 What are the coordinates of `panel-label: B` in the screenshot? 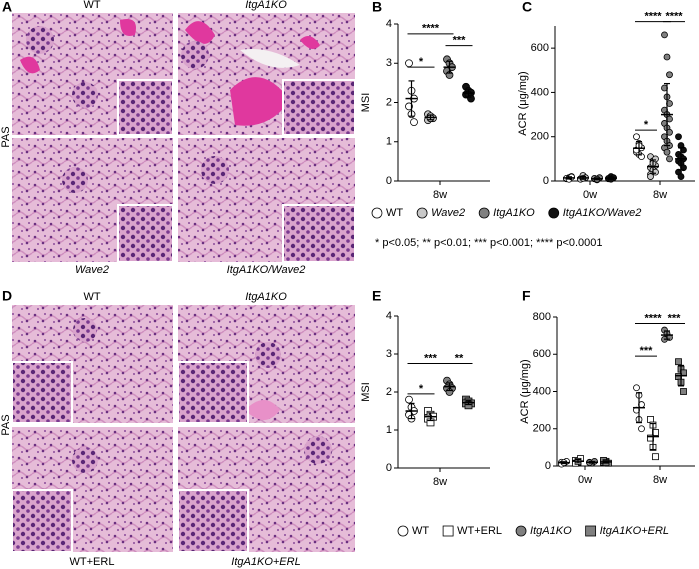 It's located at (377, 7).